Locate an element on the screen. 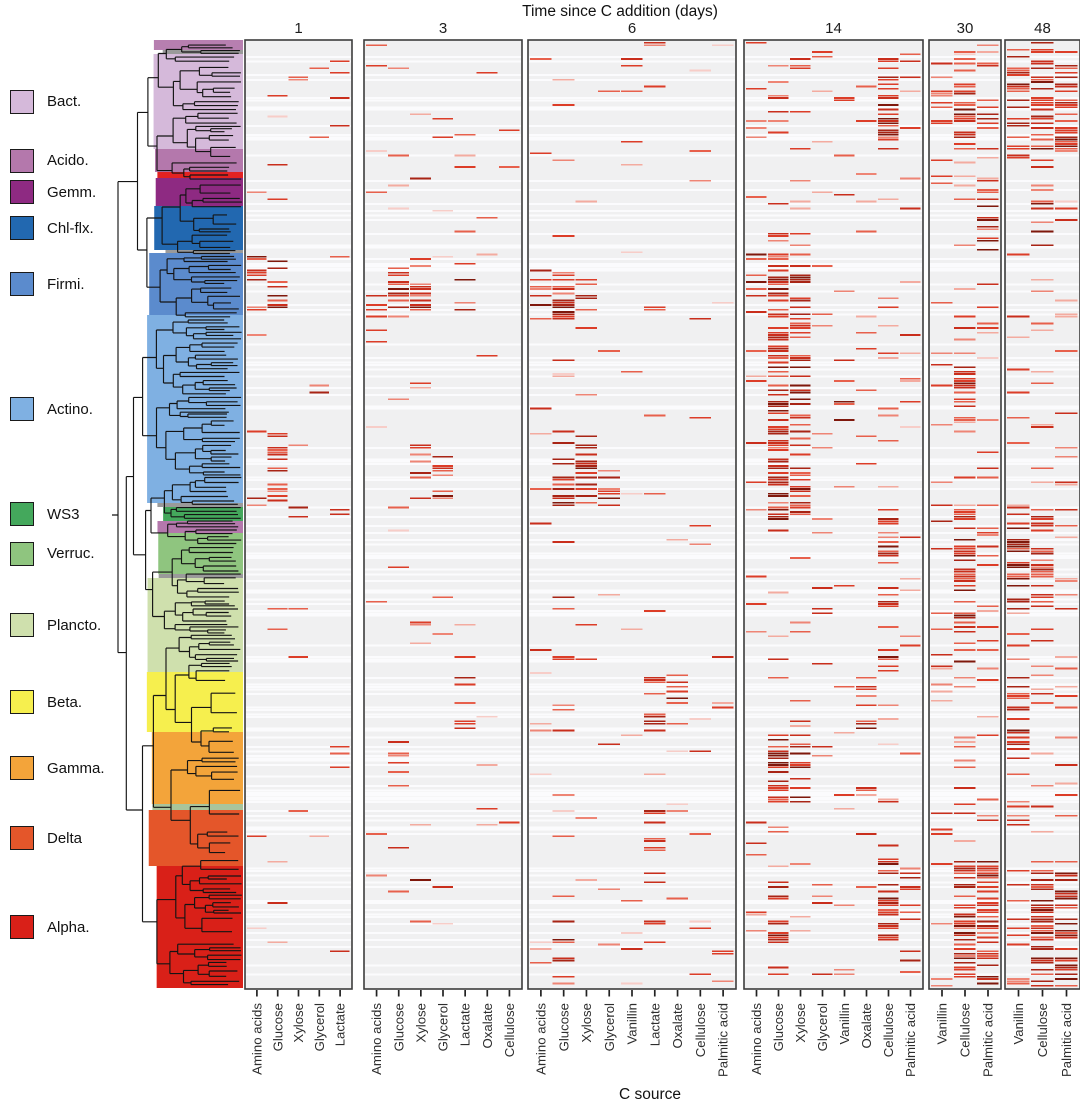 This screenshot has width=1080, height=1111. c-source-label: Oxalate is located at coordinates (487, 1025).